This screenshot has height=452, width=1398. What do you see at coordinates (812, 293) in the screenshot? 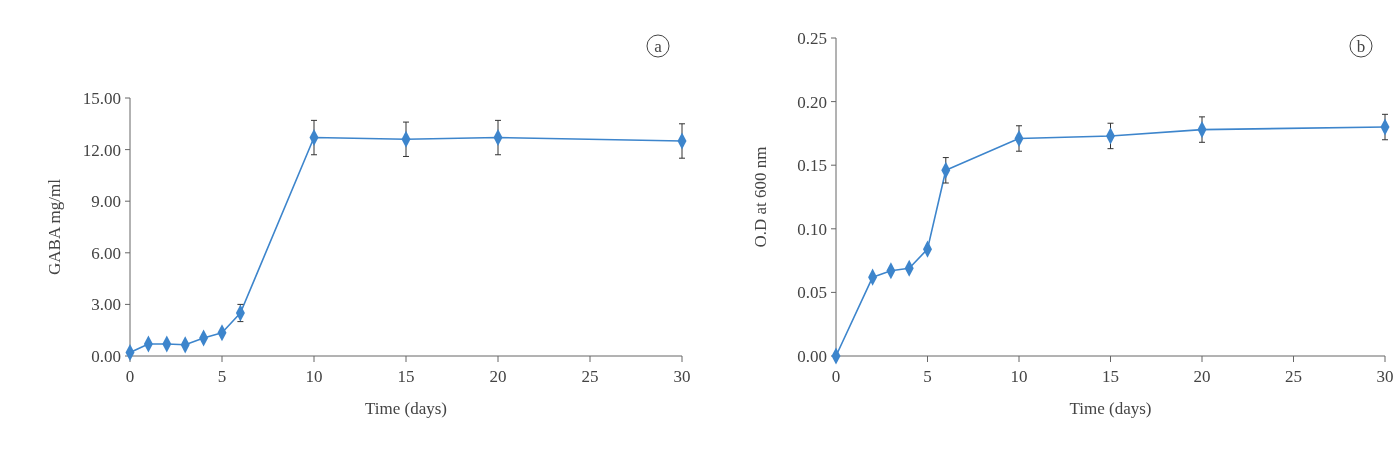
I see `y-tick-label: 0.05` at bounding box center [812, 293].